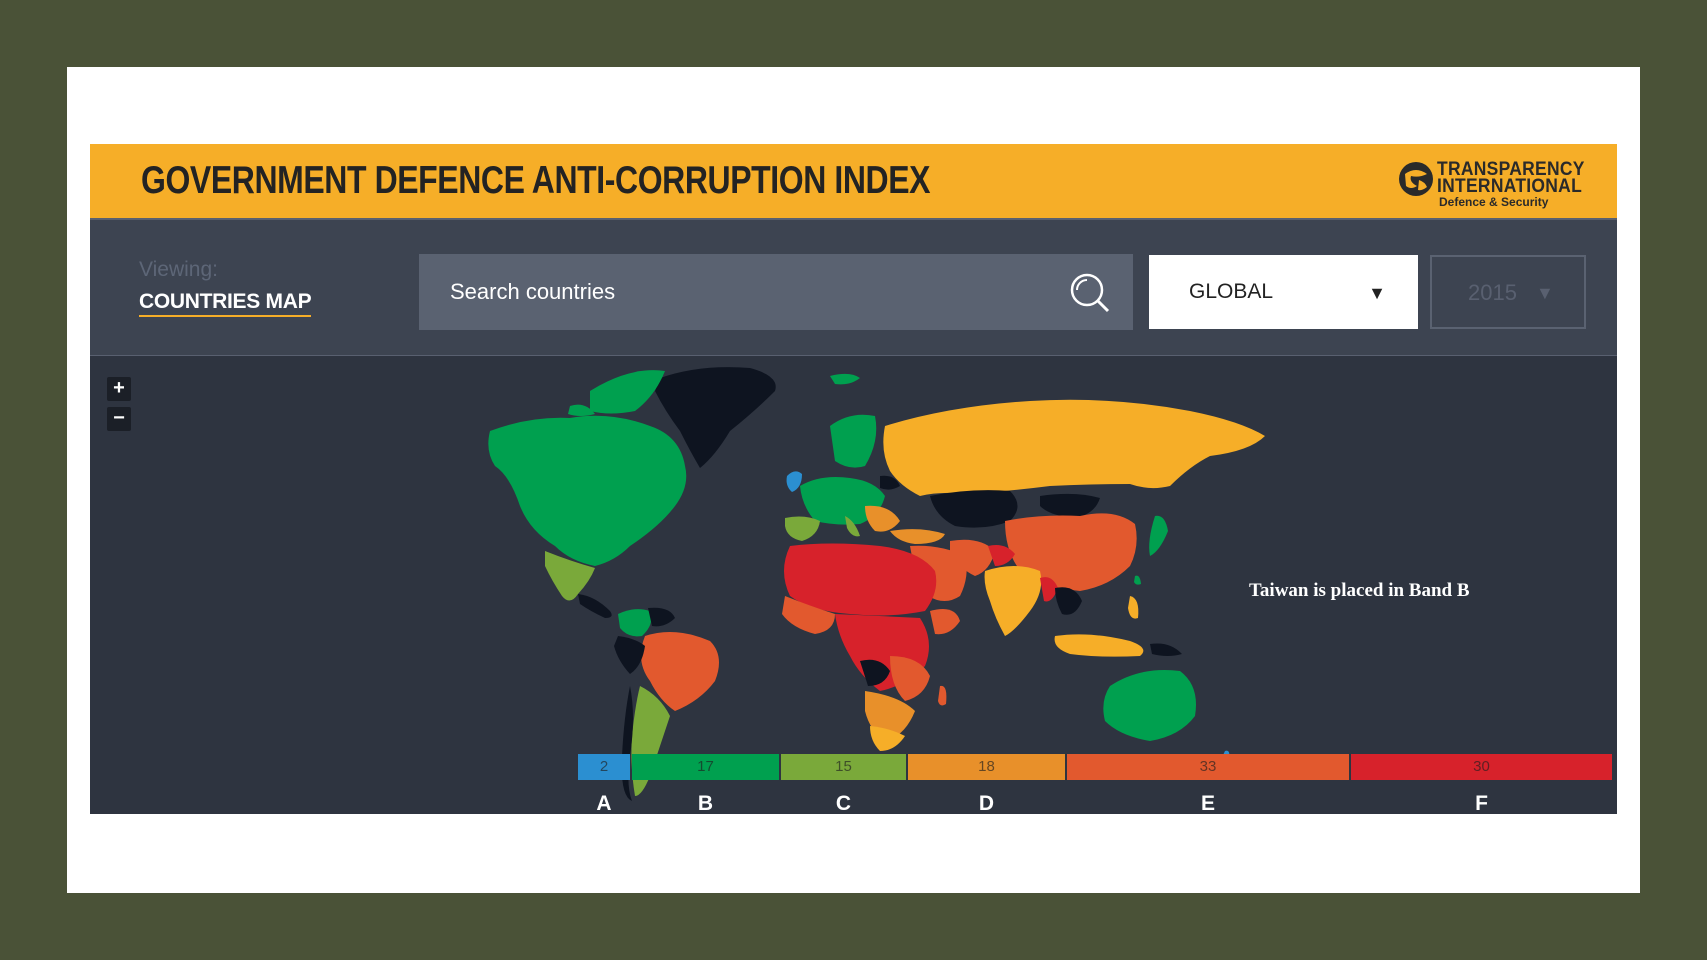 The width and height of the screenshot is (1707, 960). What do you see at coordinates (986, 766) in the screenshot?
I see `band-count: 18` at bounding box center [986, 766].